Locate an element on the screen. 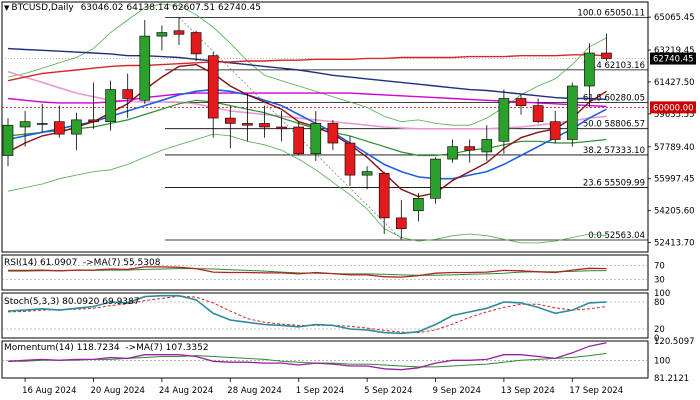 The image size is (700, 400). ma-navy-line is located at coordinates (307, 74).